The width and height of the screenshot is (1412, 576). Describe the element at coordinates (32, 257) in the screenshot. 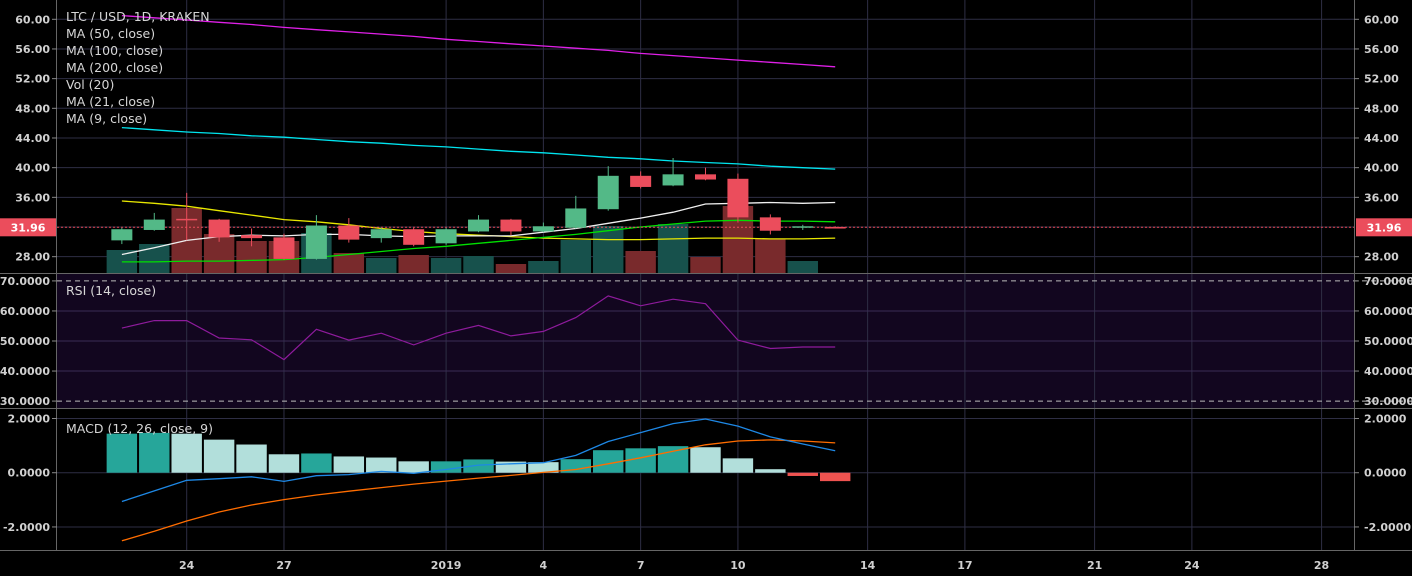

I see `left-y-tick-label: 28.00` at that location.